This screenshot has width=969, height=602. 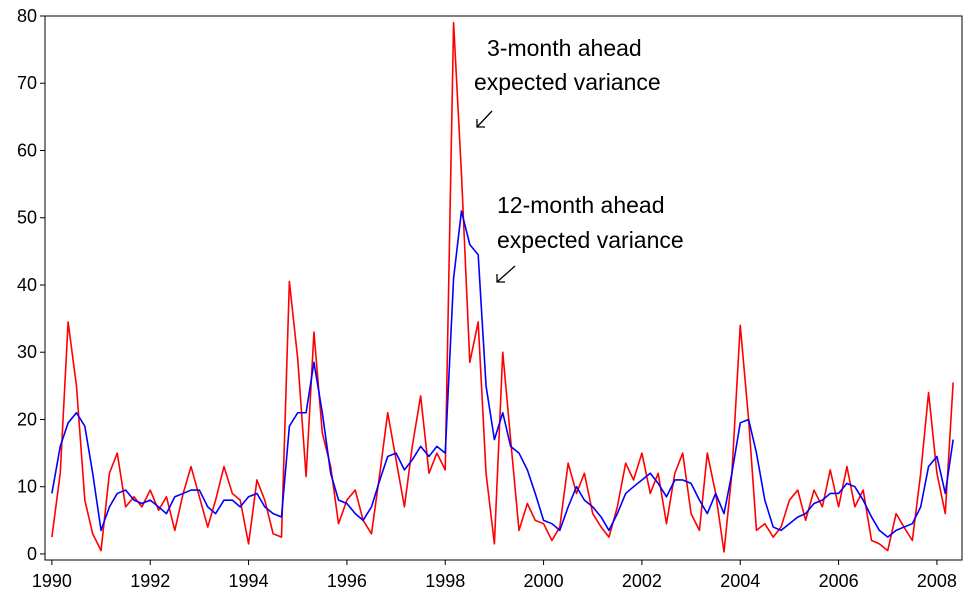 What do you see at coordinates (740, 581) in the screenshot?
I see `x-tick-label: 2004` at bounding box center [740, 581].